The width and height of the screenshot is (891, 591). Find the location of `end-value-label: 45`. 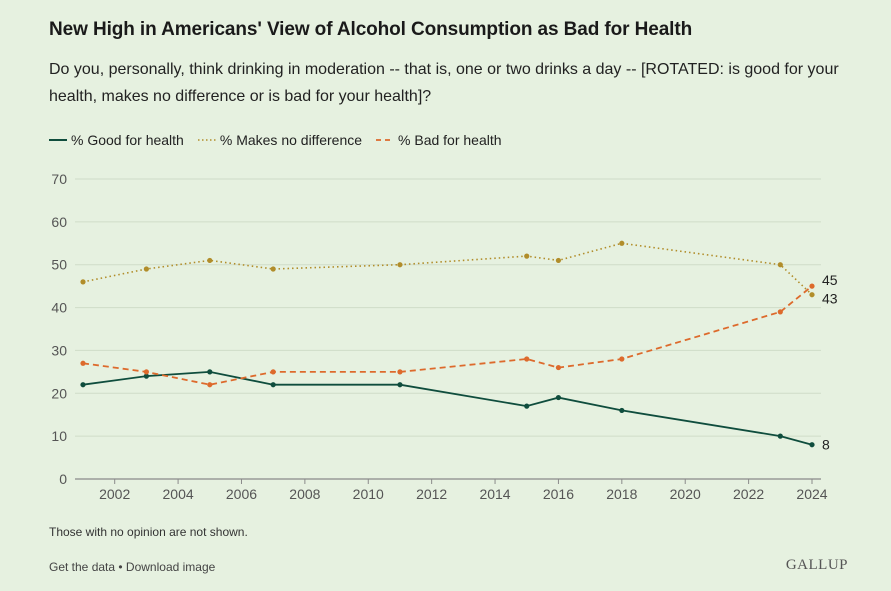

end-value-label: 45 is located at coordinates (830, 280).